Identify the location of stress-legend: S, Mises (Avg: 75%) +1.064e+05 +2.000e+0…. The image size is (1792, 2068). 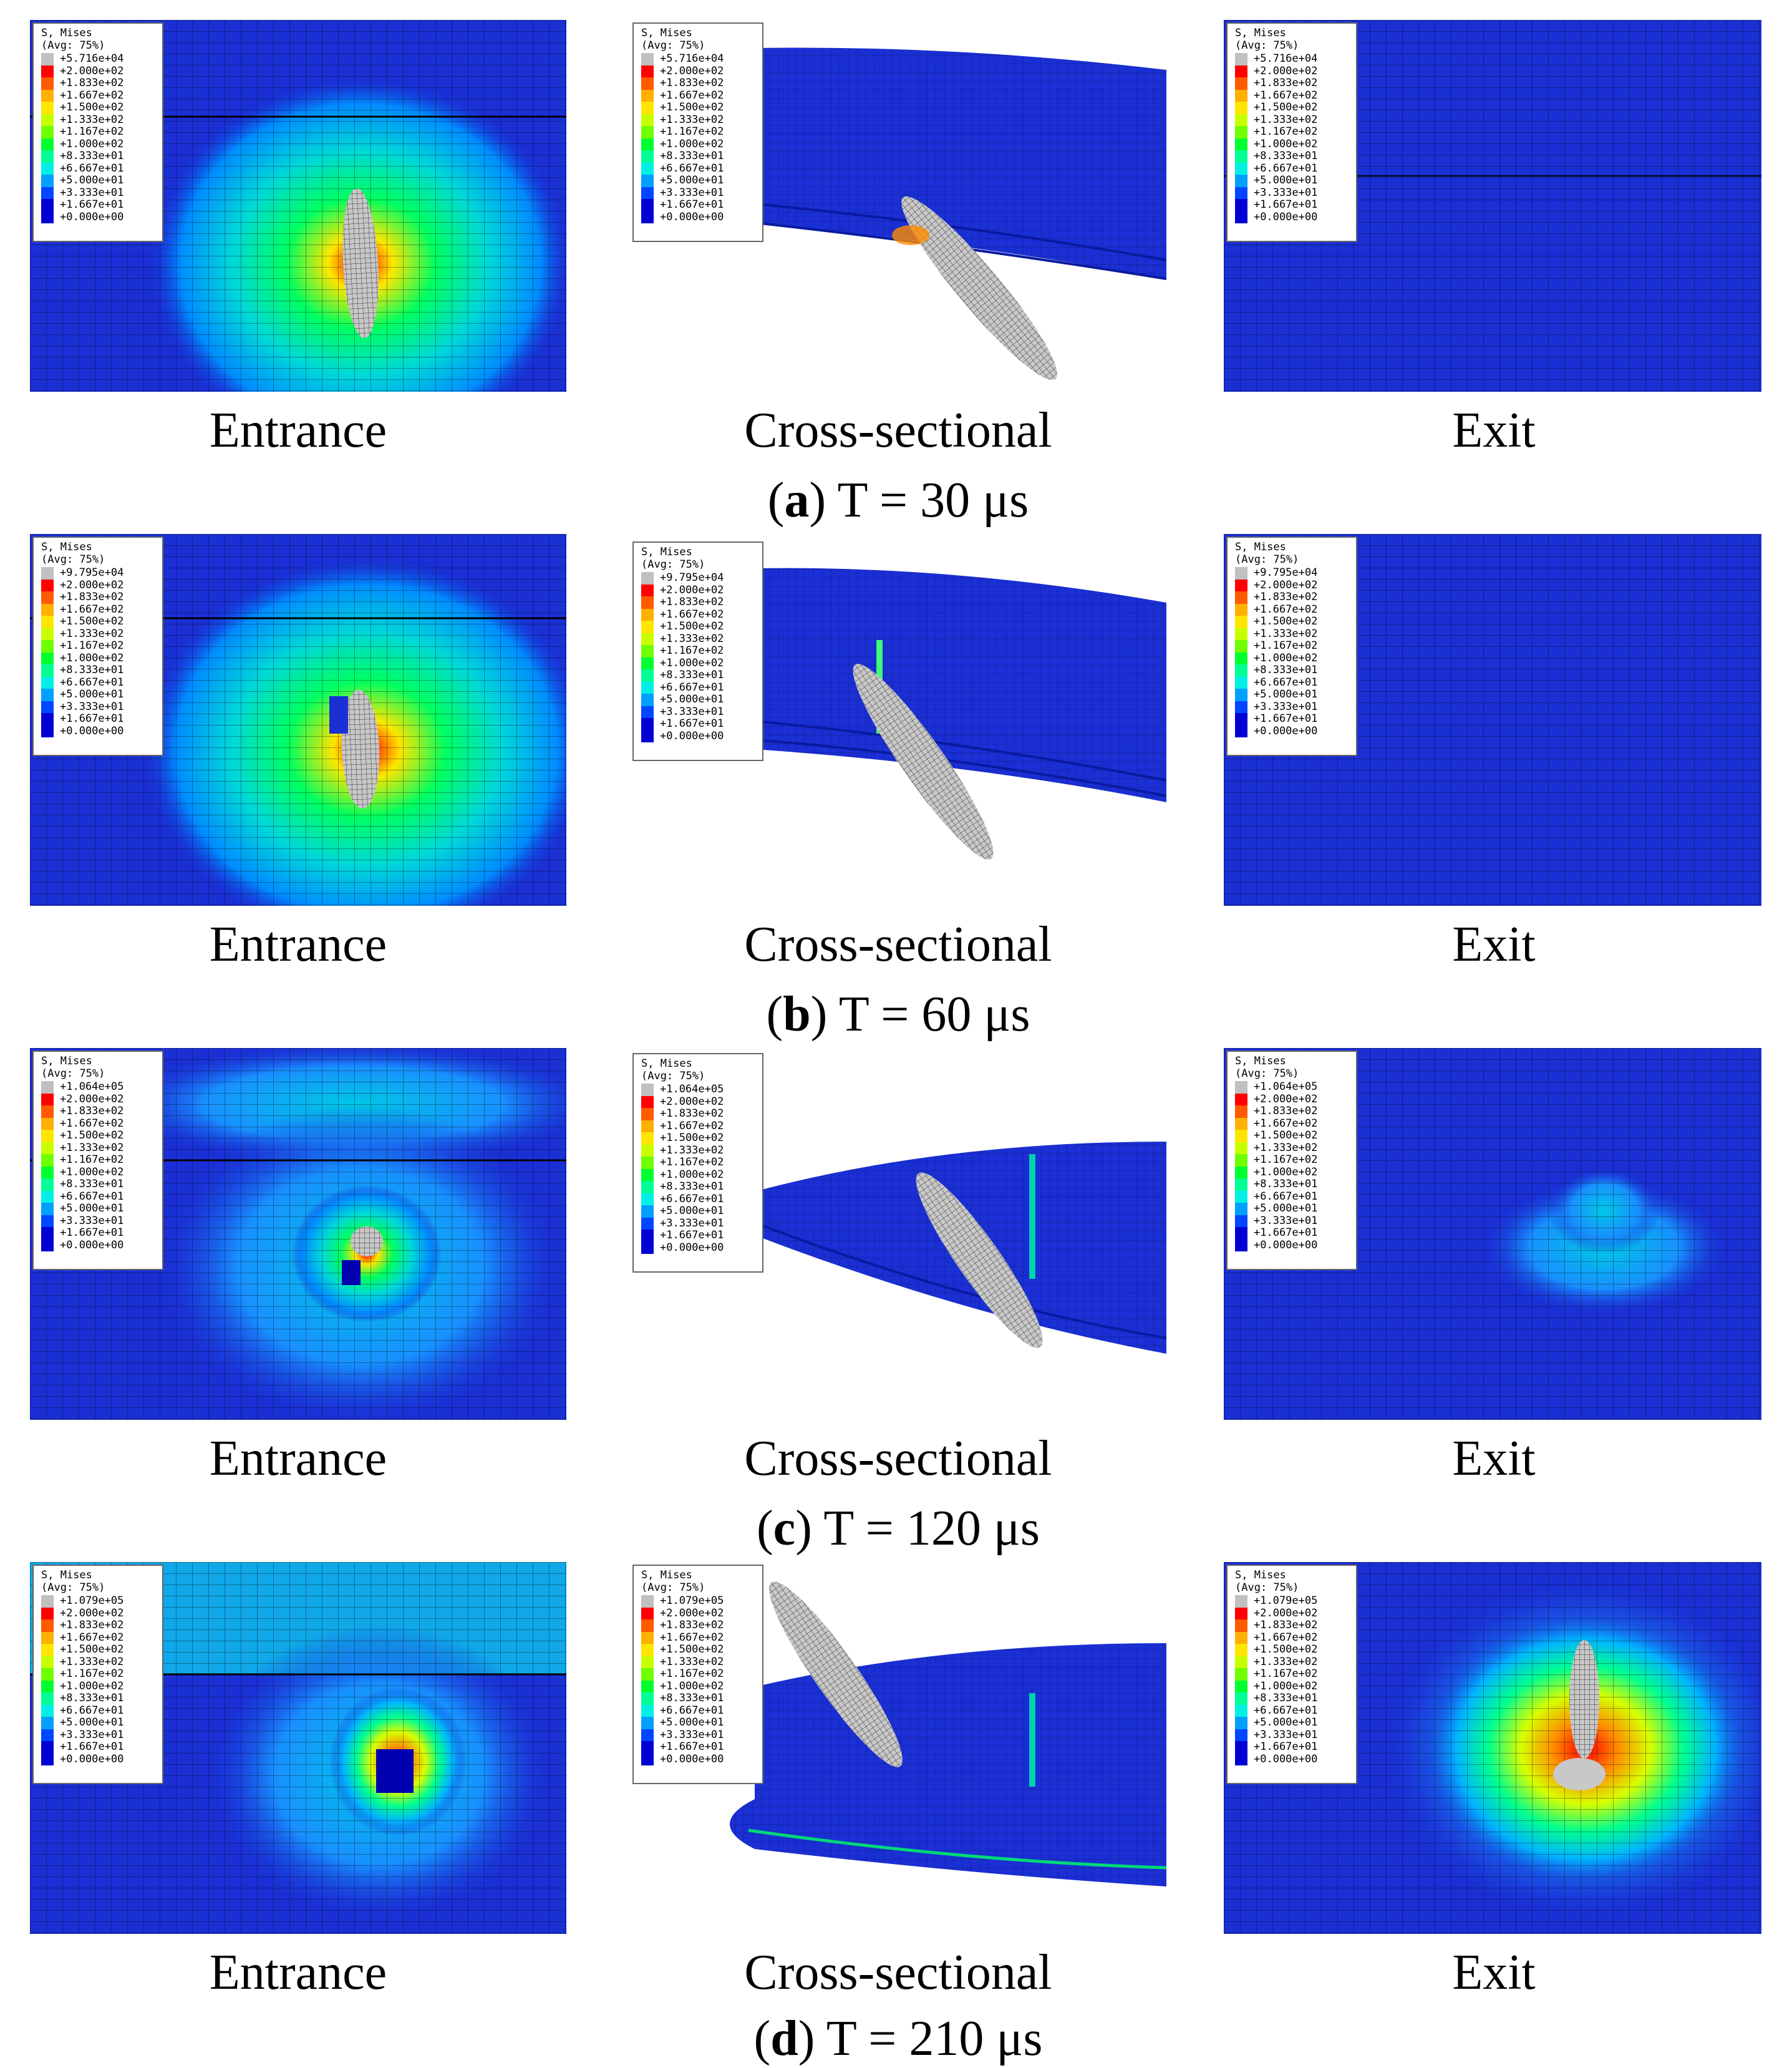
(97, 1160).